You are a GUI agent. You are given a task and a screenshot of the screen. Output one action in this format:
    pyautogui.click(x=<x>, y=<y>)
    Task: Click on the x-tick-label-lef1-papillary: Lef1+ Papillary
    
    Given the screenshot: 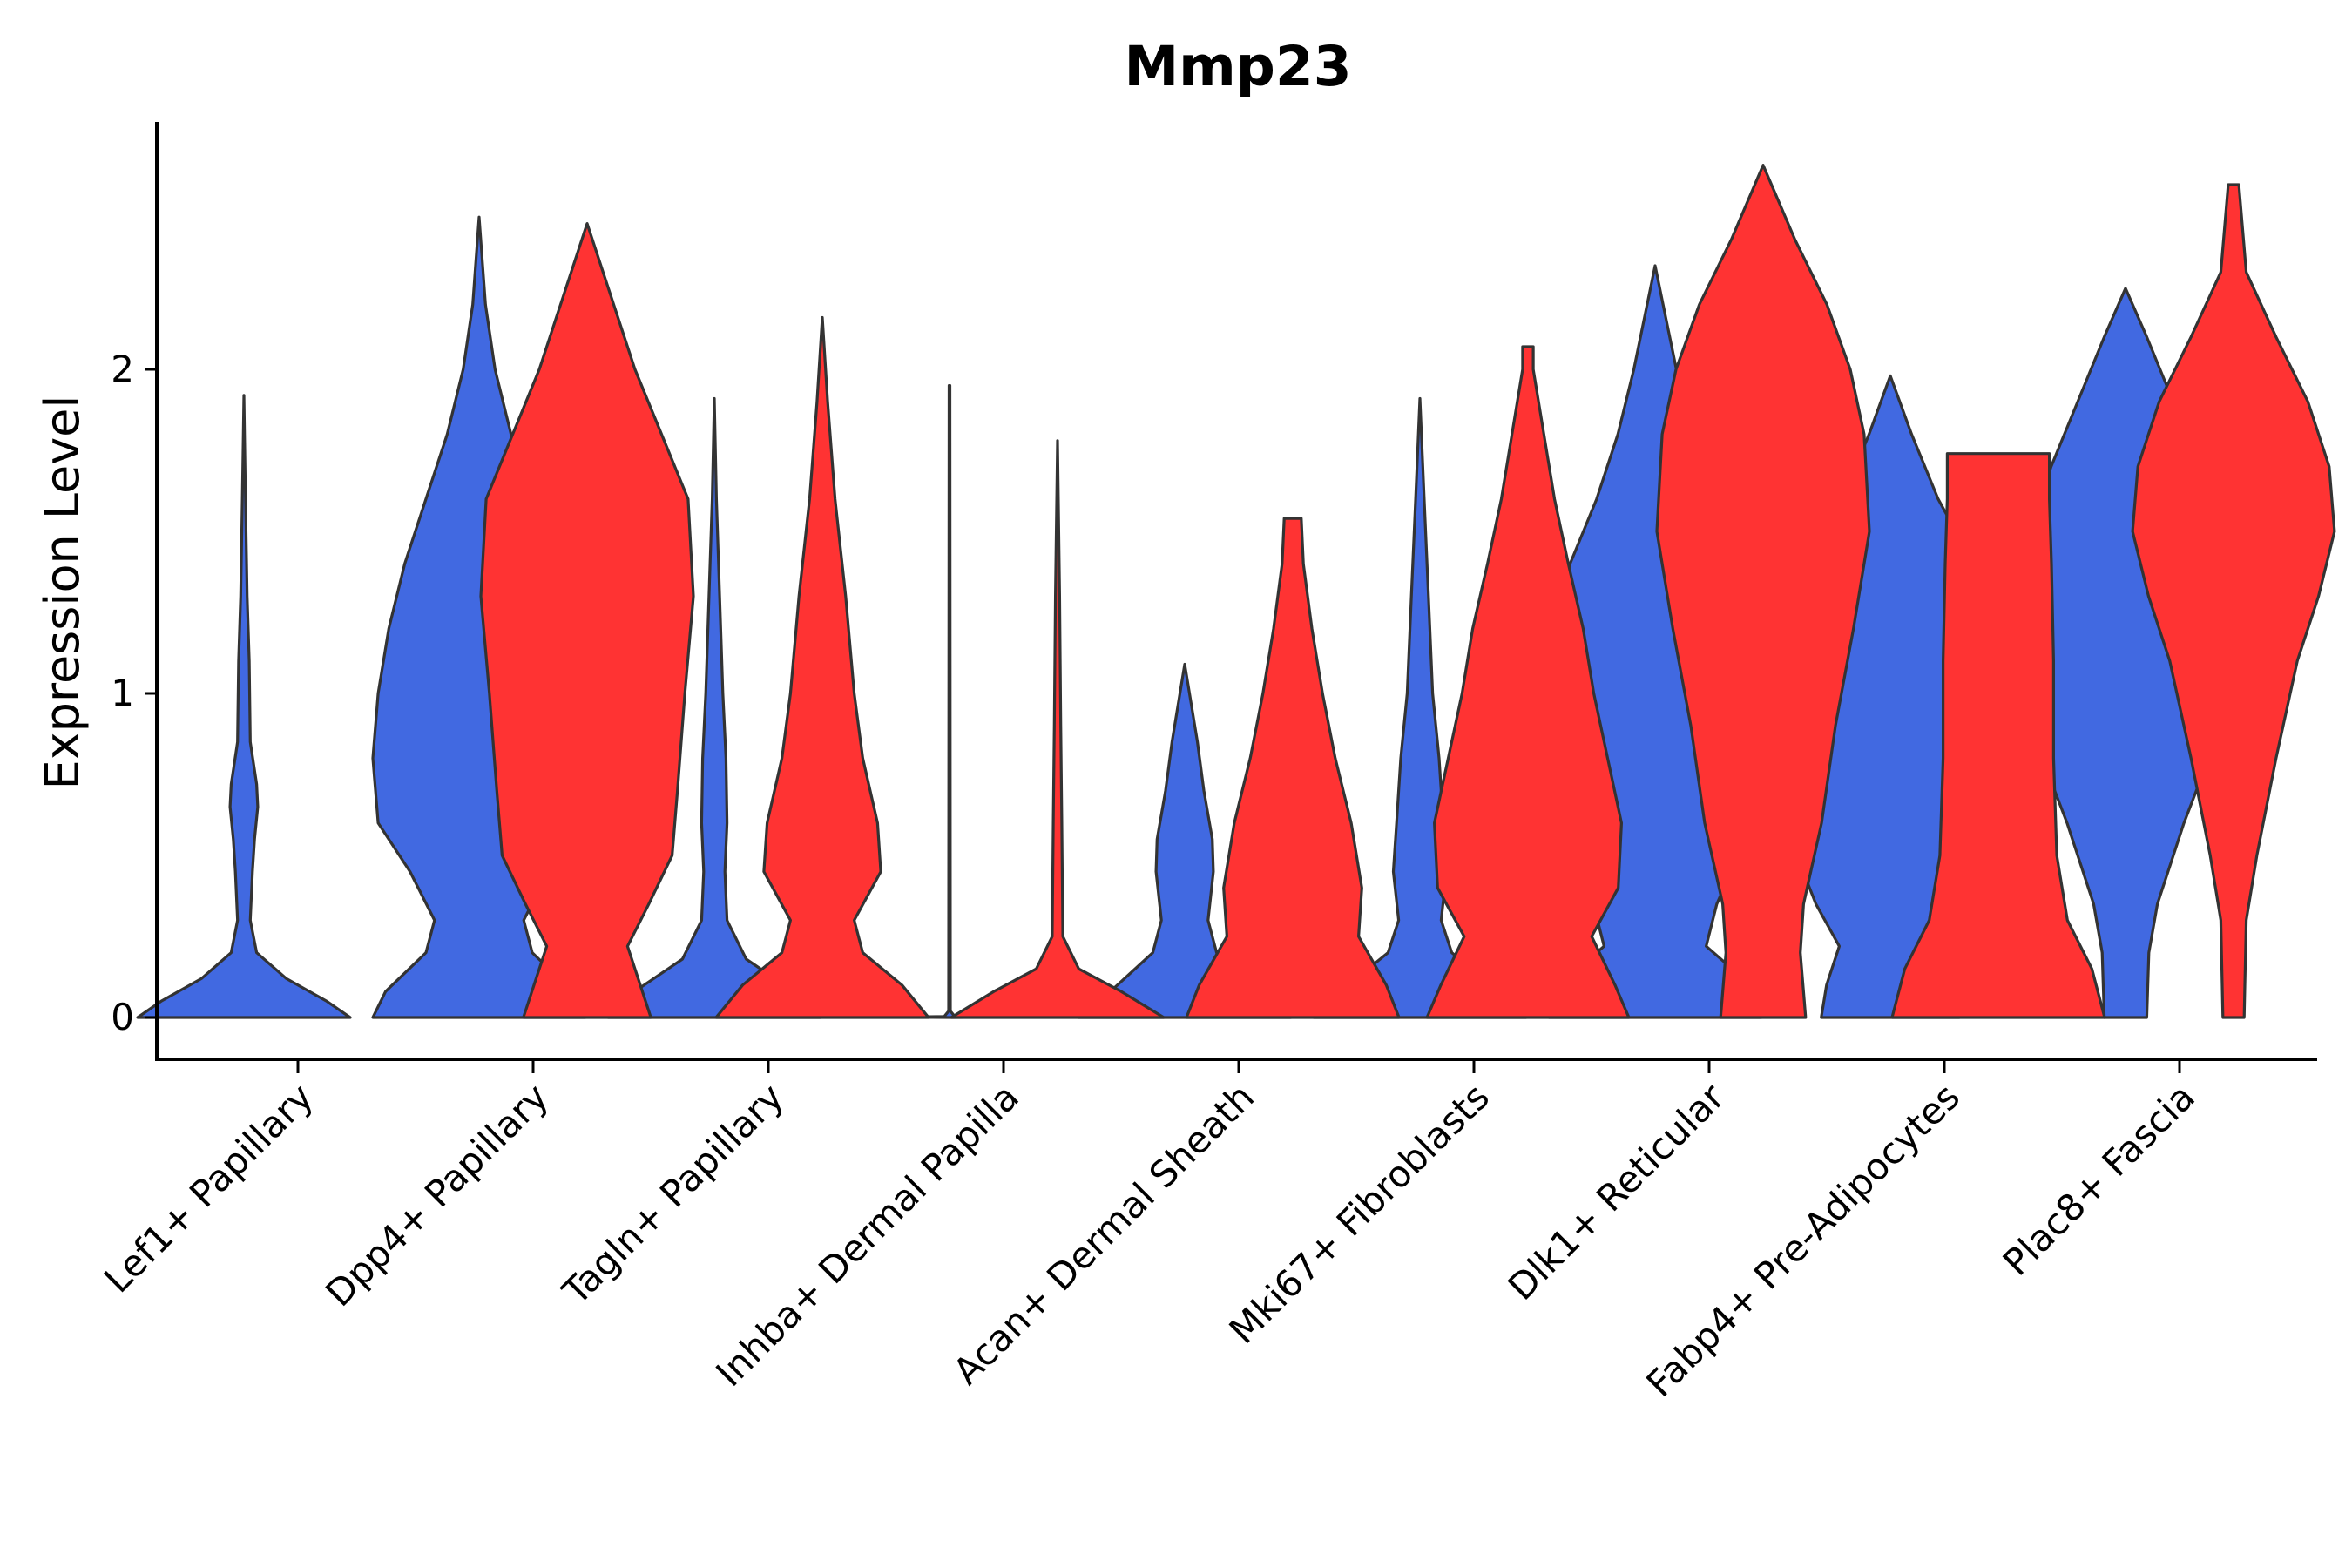 What is the action you would take?
    pyautogui.click(x=209, y=1188)
    